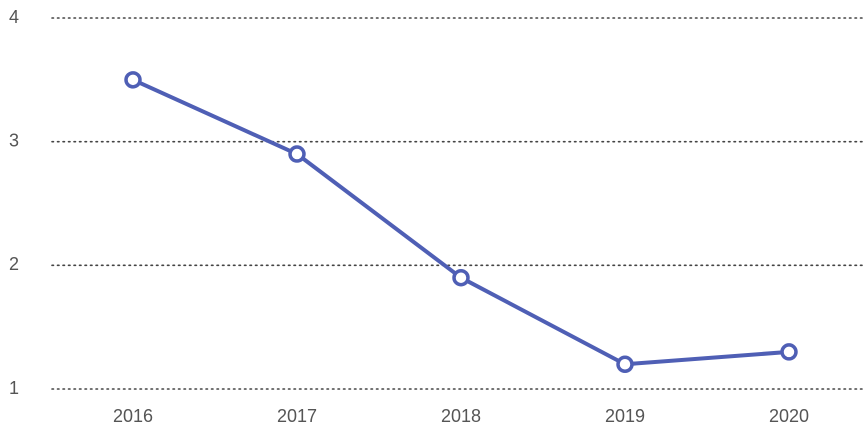 The width and height of the screenshot is (865, 434). Describe the element at coordinates (625, 416) in the screenshot. I see `x-tick-label: 2019` at that location.